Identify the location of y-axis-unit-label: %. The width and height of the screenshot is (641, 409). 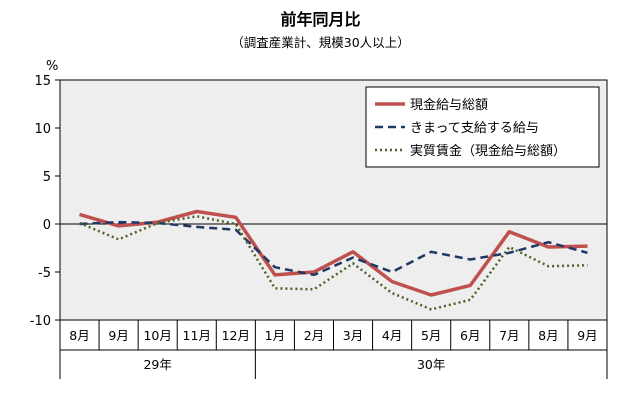
(52, 66).